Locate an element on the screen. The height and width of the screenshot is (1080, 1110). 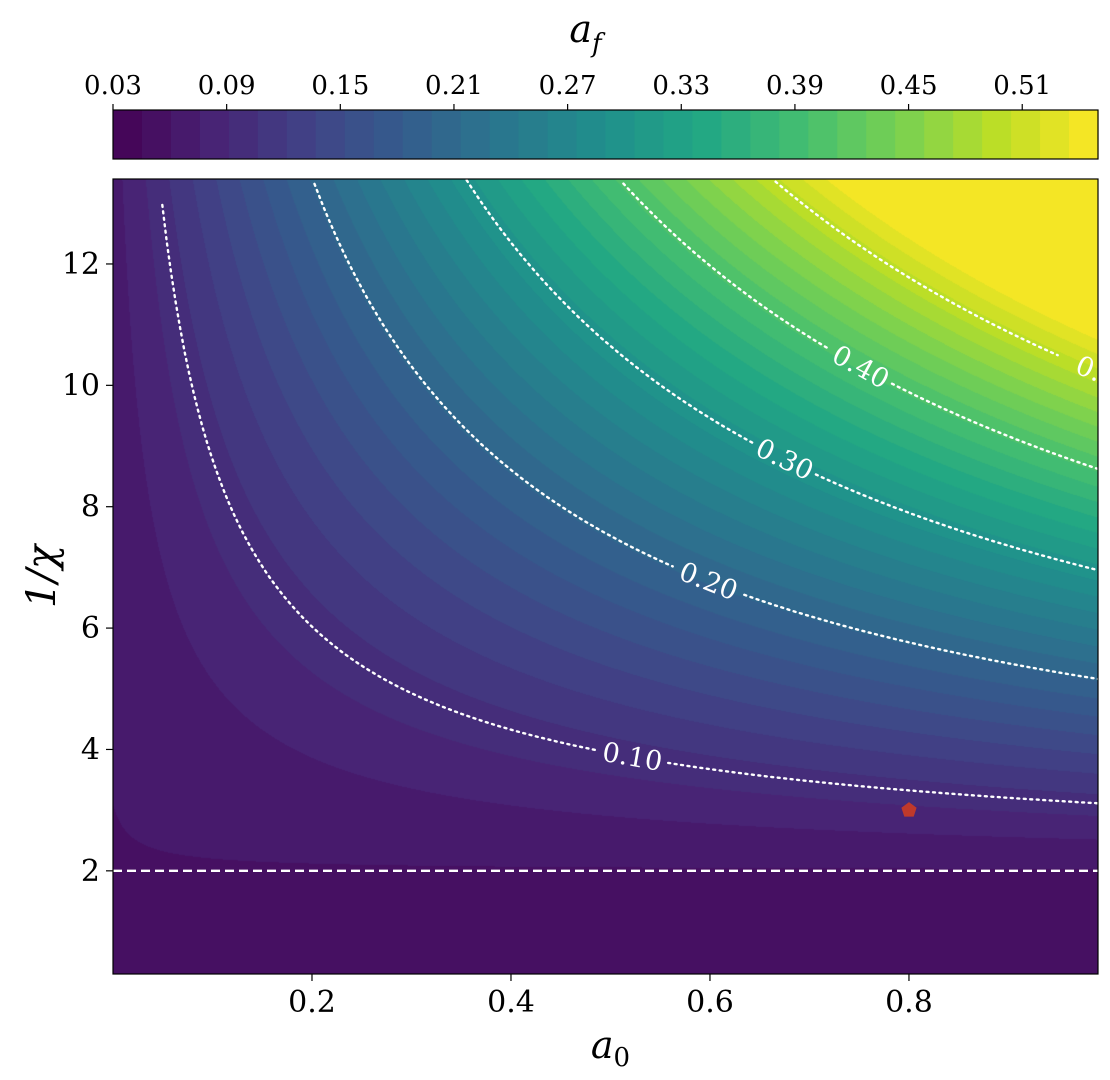
colorbar-tick-label: 0.09 is located at coordinates (227, 86).